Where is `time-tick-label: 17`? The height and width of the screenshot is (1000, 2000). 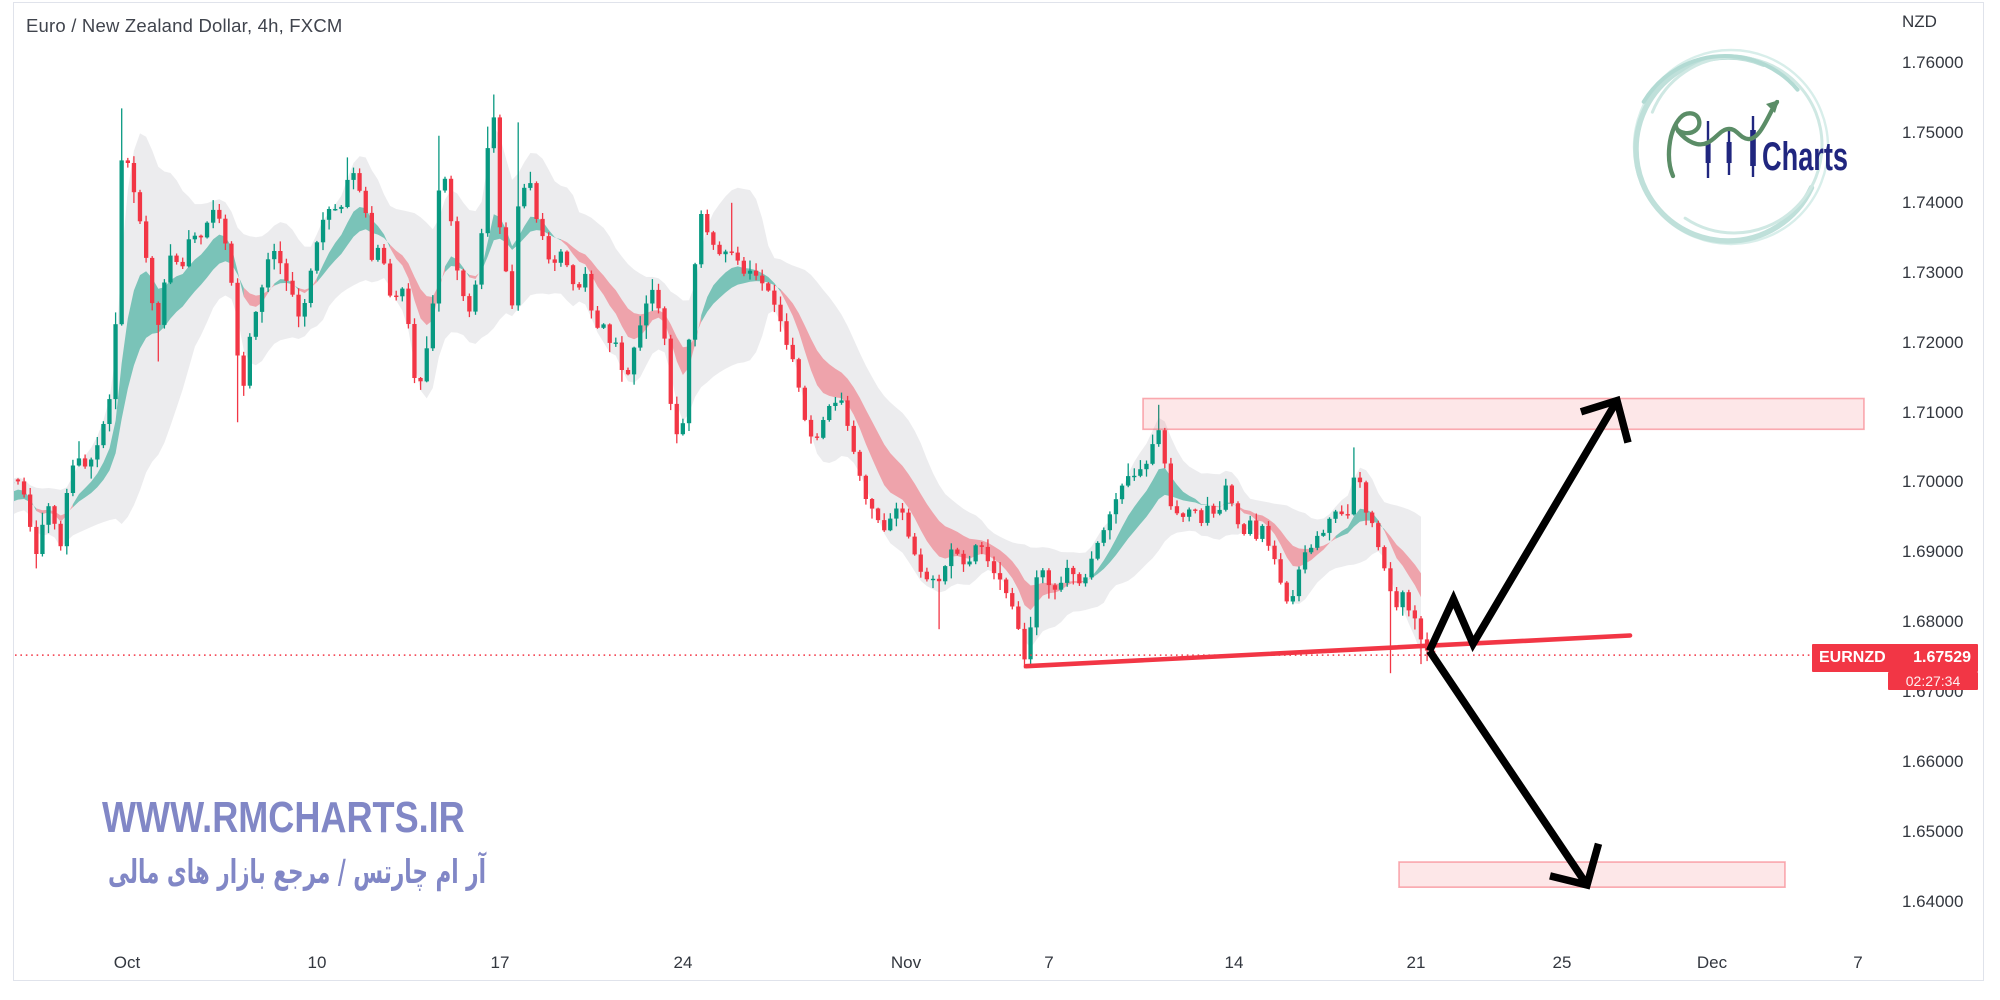 time-tick-label: 17 is located at coordinates (500, 962).